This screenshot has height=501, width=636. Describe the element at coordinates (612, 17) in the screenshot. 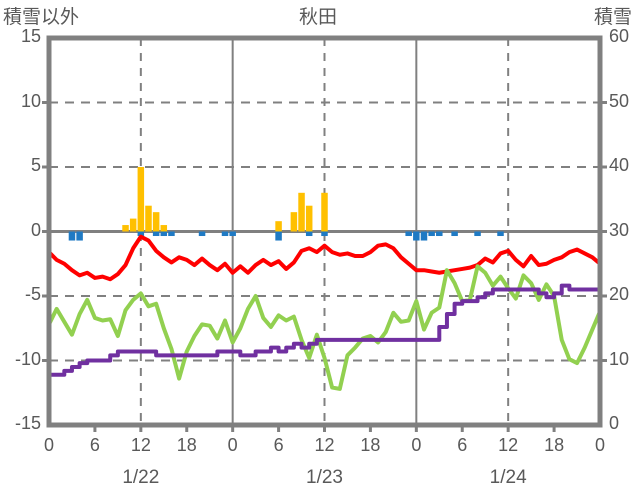

I see `right-axis-title: 積雪` at that location.